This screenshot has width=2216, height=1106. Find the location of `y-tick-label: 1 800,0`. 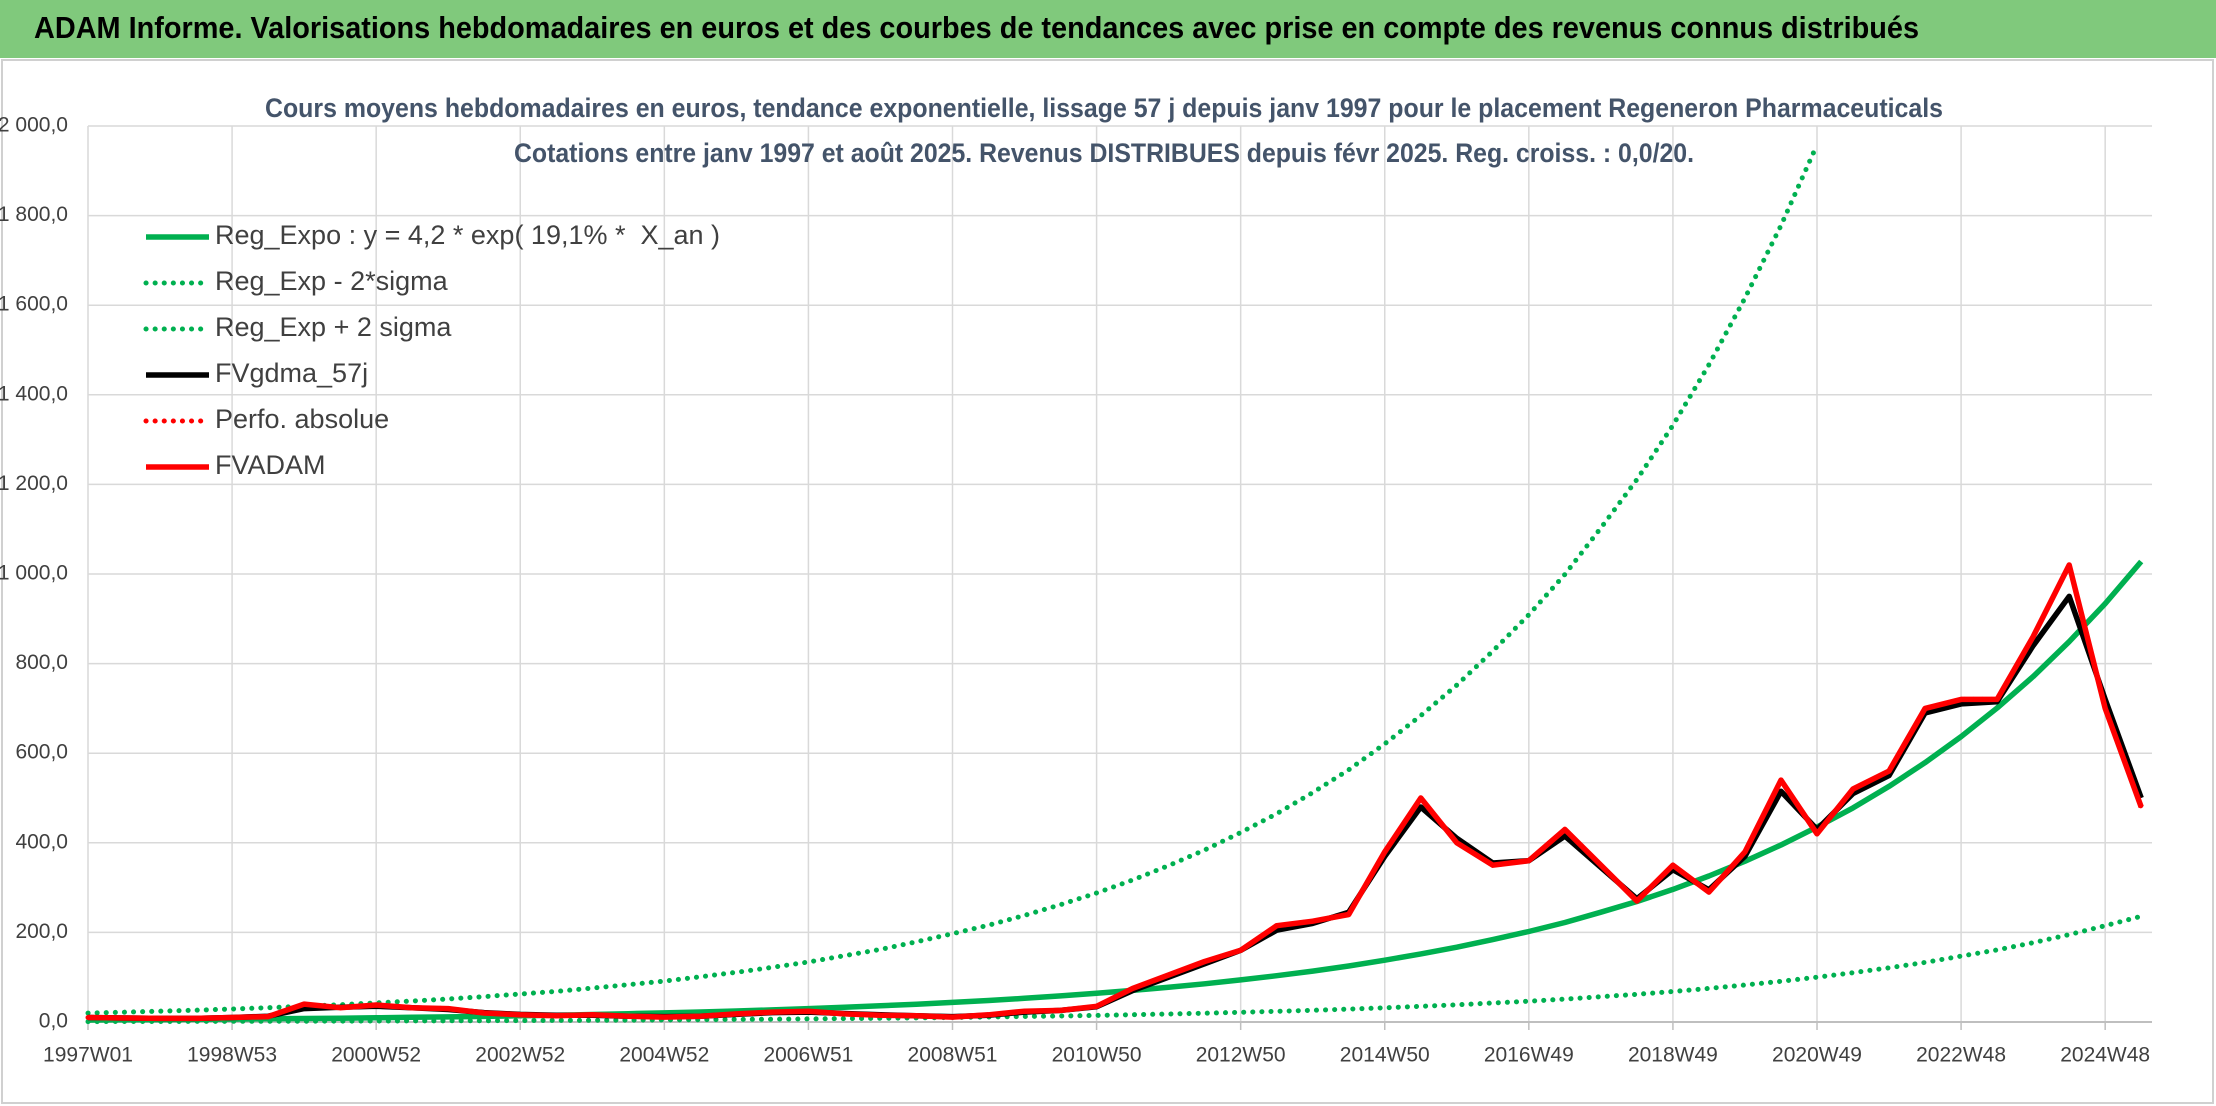

y-tick-label: 1 800,0 is located at coordinates (34, 214).